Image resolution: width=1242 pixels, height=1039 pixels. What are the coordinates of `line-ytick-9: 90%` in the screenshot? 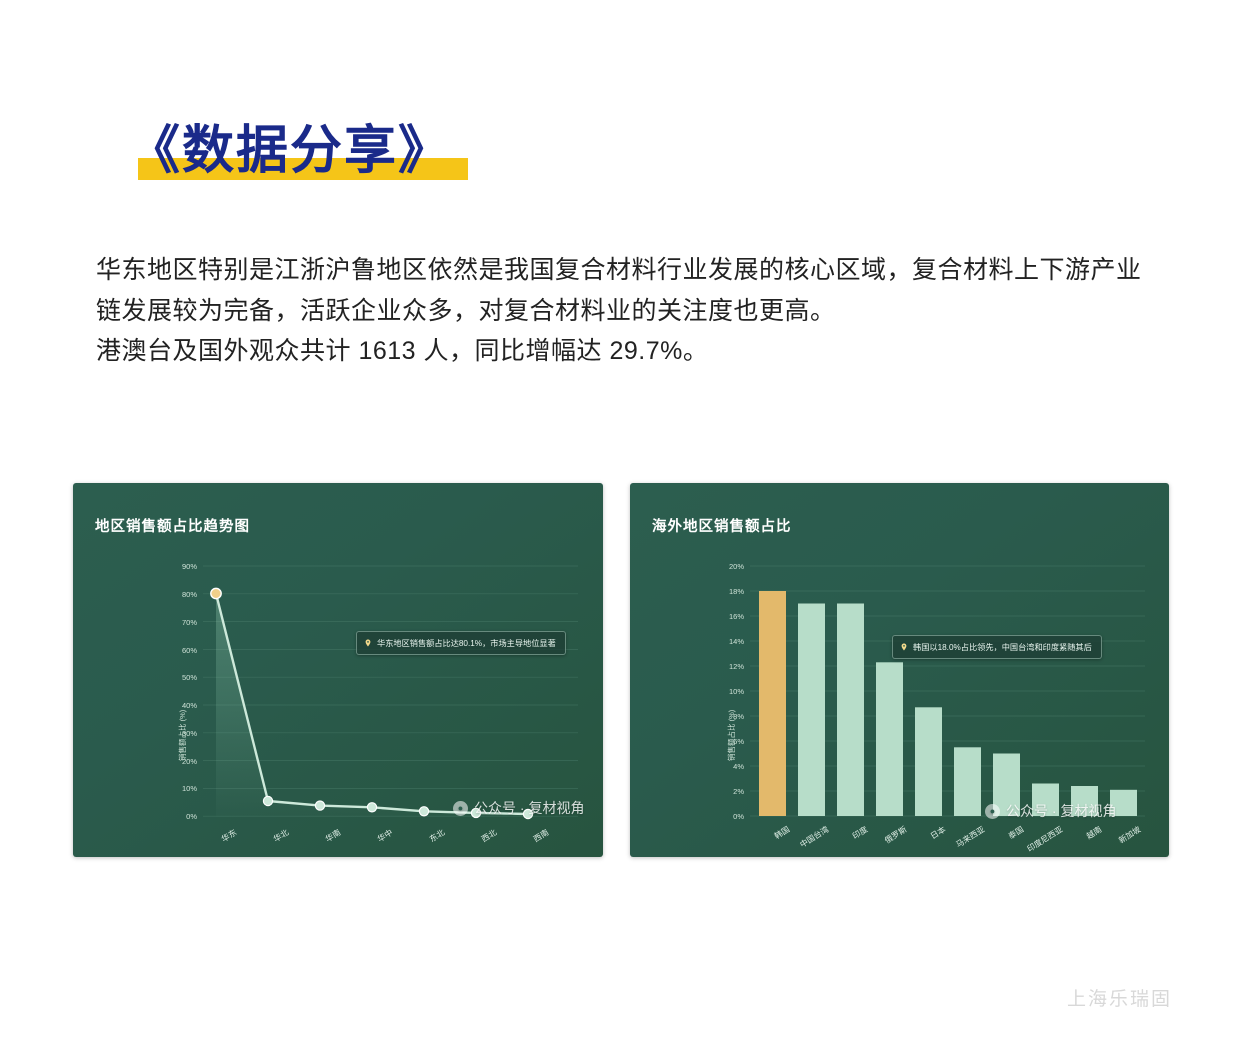 It's located at (189, 566).